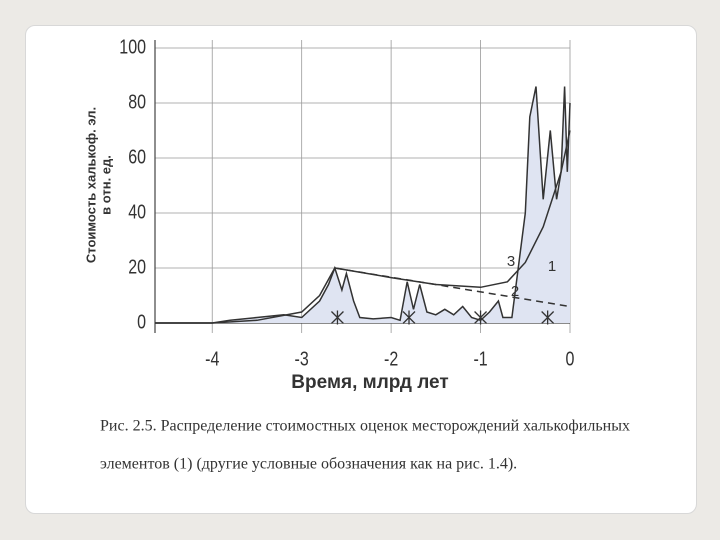 This screenshot has height=540, width=720. Describe the element at coordinates (515, 291) in the screenshot. I see `annotation: 2` at that location.